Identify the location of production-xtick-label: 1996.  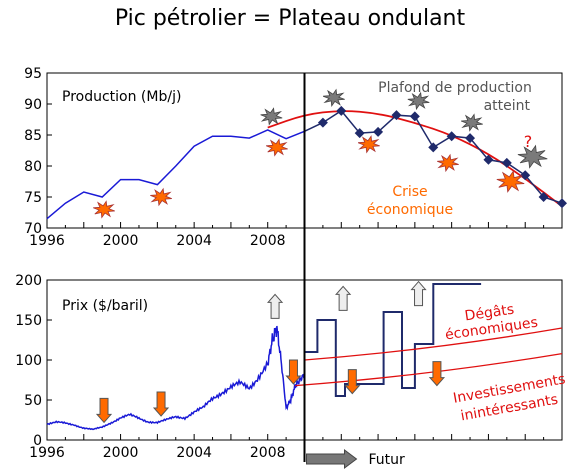
(47, 241).